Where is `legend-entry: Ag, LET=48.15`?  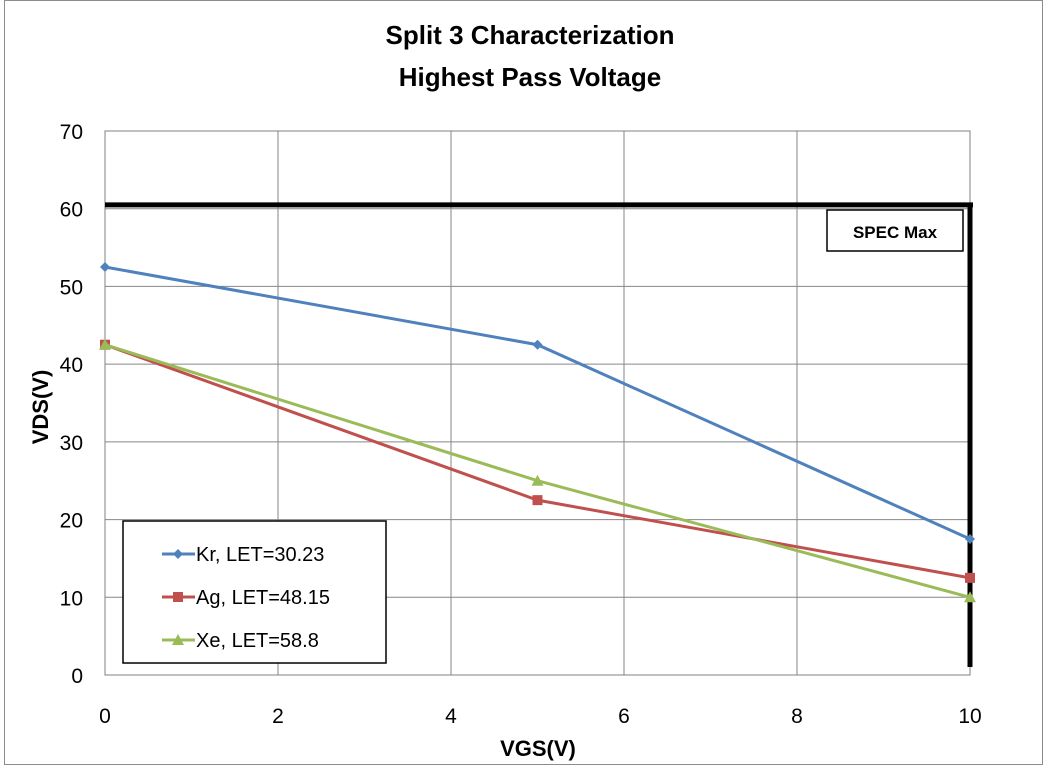
legend-entry: Ag, LET=48.15 is located at coordinates (246, 598).